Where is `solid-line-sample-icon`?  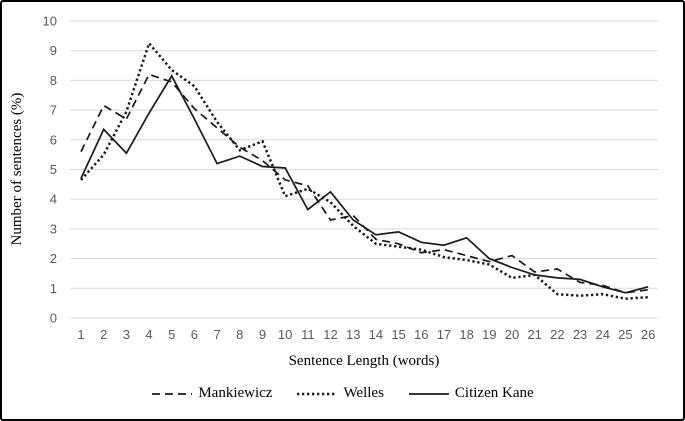
solid-line-sample-icon is located at coordinates (428, 393).